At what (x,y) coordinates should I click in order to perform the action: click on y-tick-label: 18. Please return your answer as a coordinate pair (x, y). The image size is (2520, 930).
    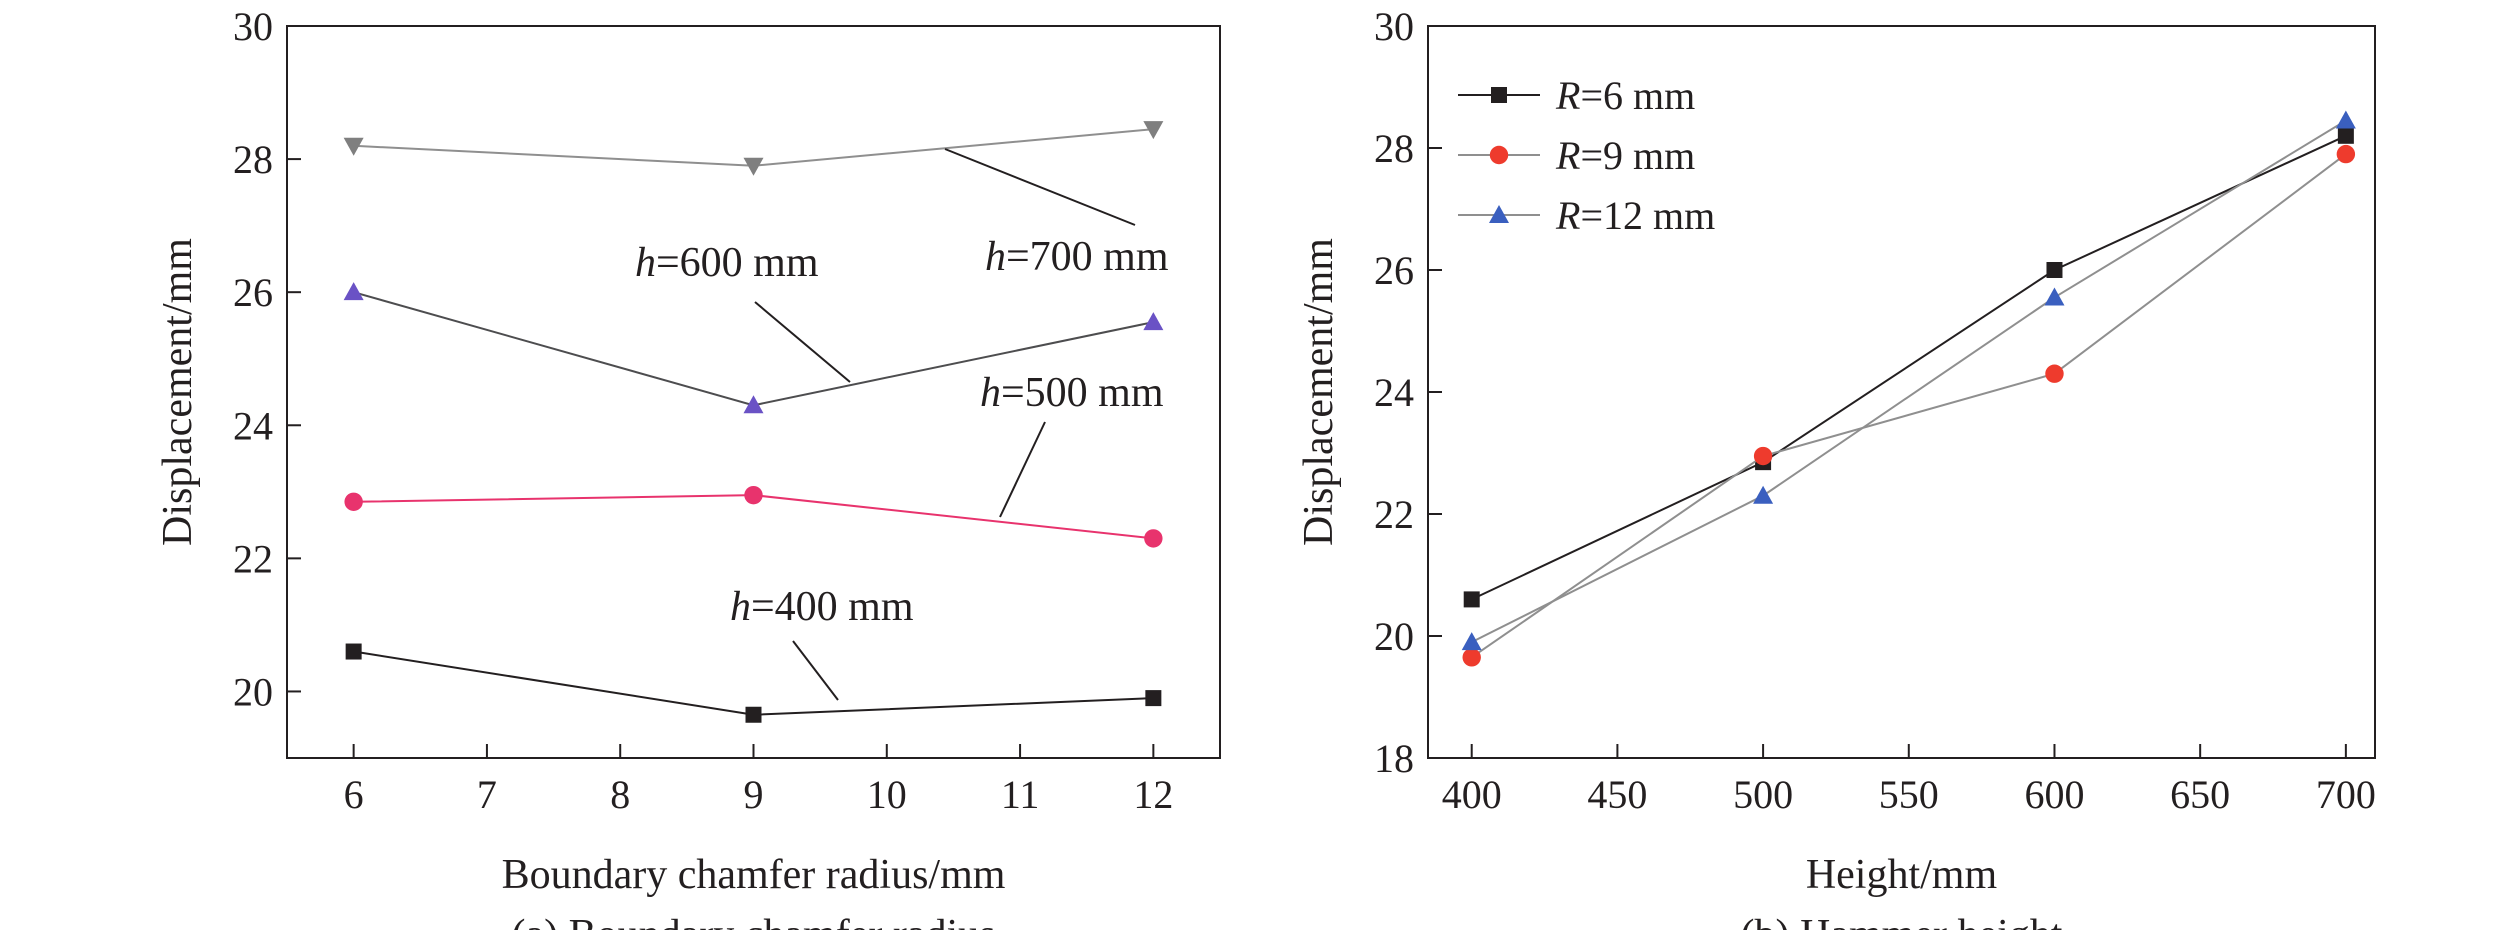
    Looking at the image, I should click on (1394, 758).